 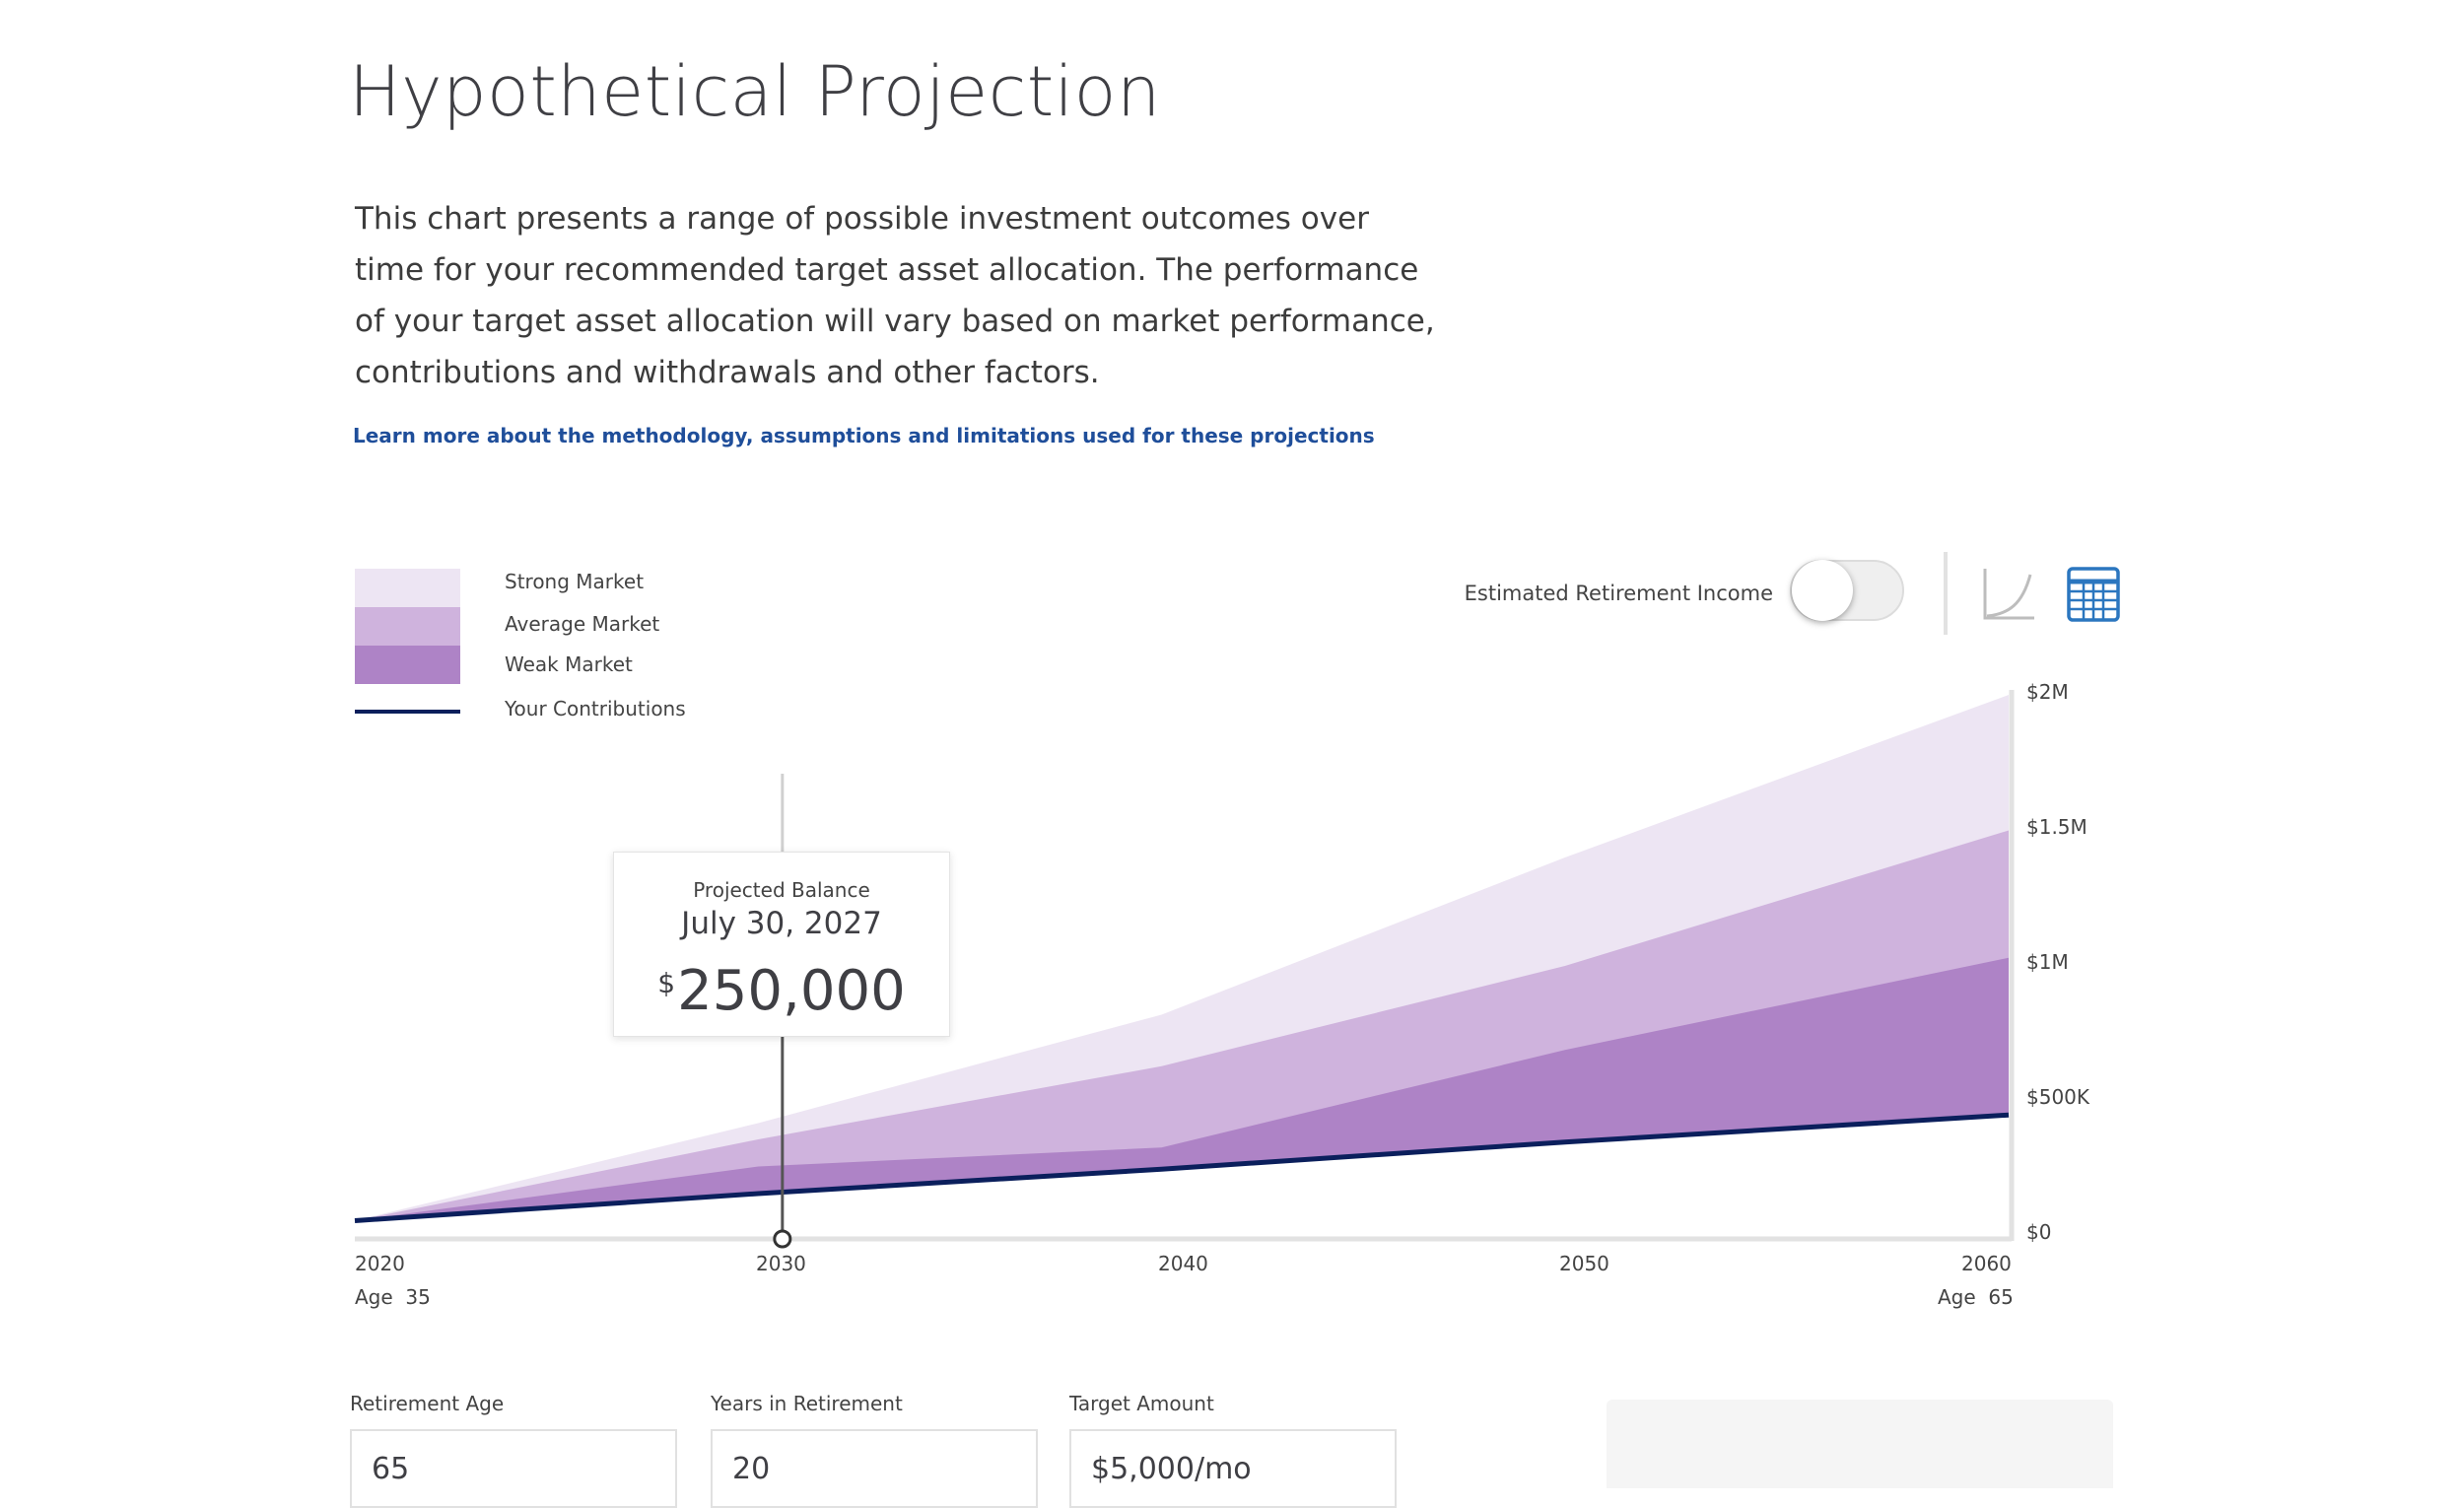 I want to click on y-tick-label: $1M, so click(x=2047, y=962).